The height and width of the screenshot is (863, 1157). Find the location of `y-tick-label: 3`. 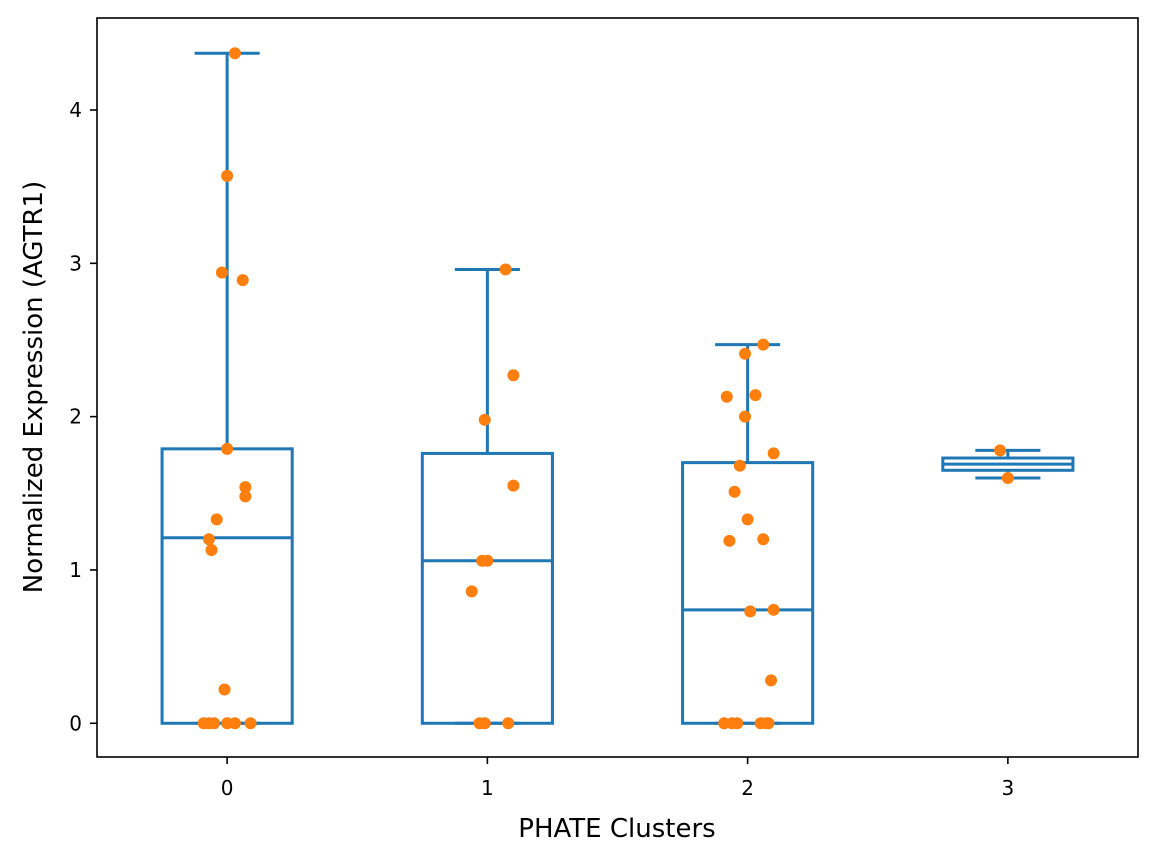

y-tick-label: 3 is located at coordinates (75, 263).